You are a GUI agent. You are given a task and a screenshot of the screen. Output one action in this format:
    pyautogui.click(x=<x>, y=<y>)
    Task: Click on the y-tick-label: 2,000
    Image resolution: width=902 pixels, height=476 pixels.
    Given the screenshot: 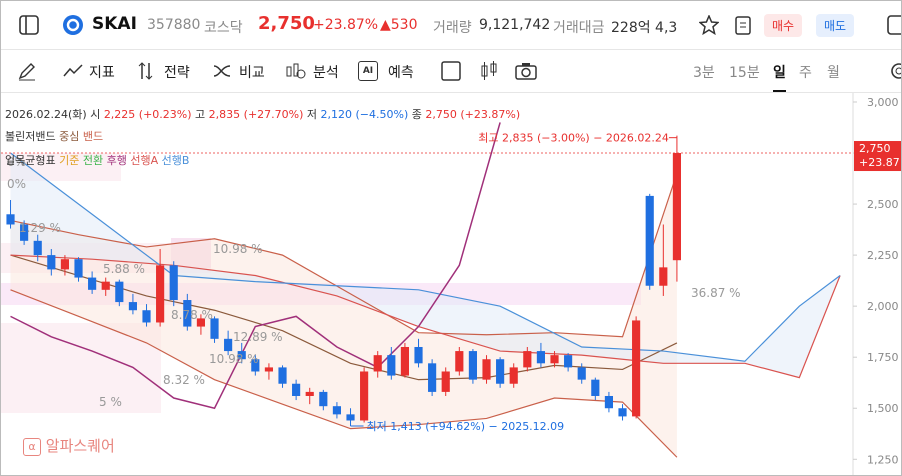 What is the action you would take?
    pyautogui.click(x=883, y=306)
    